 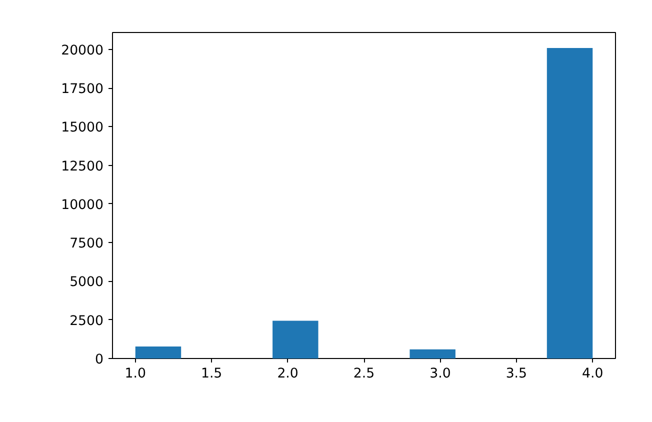 What do you see at coordinates (211, 374) in the screenshot?
I see `x-tick-label: 1.5` at bounding box center [211, 374].